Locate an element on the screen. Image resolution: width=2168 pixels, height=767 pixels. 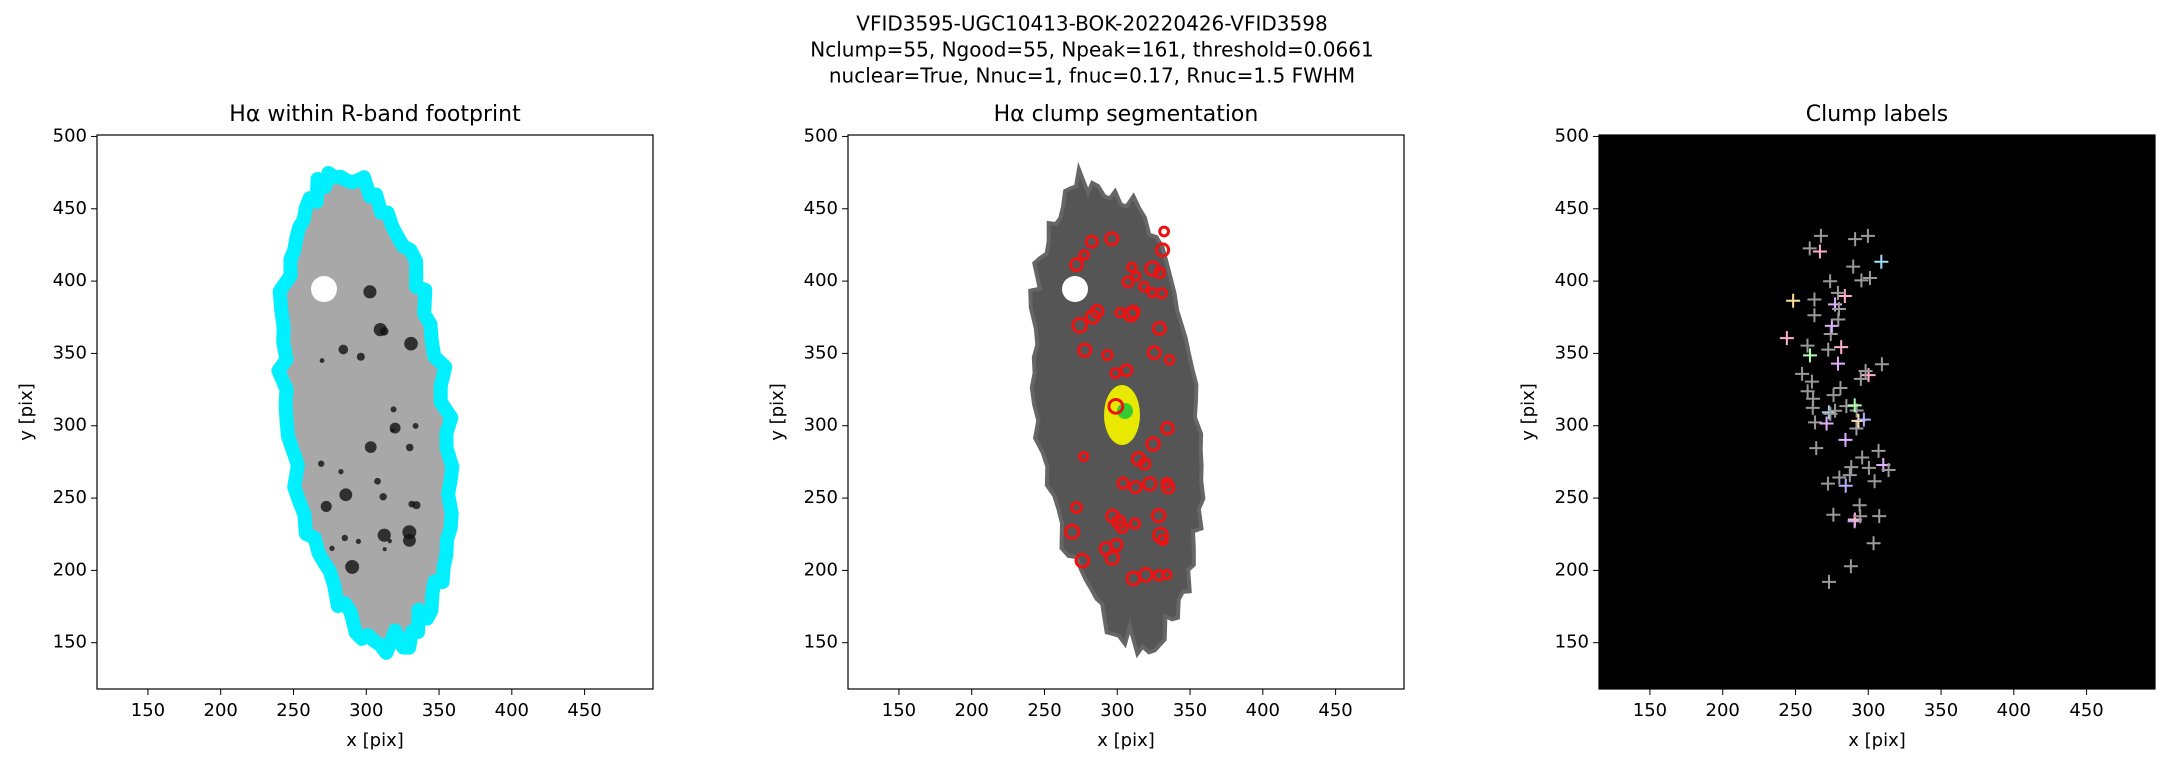
y-tick-label: 300 is located at coordinates (821, 425).